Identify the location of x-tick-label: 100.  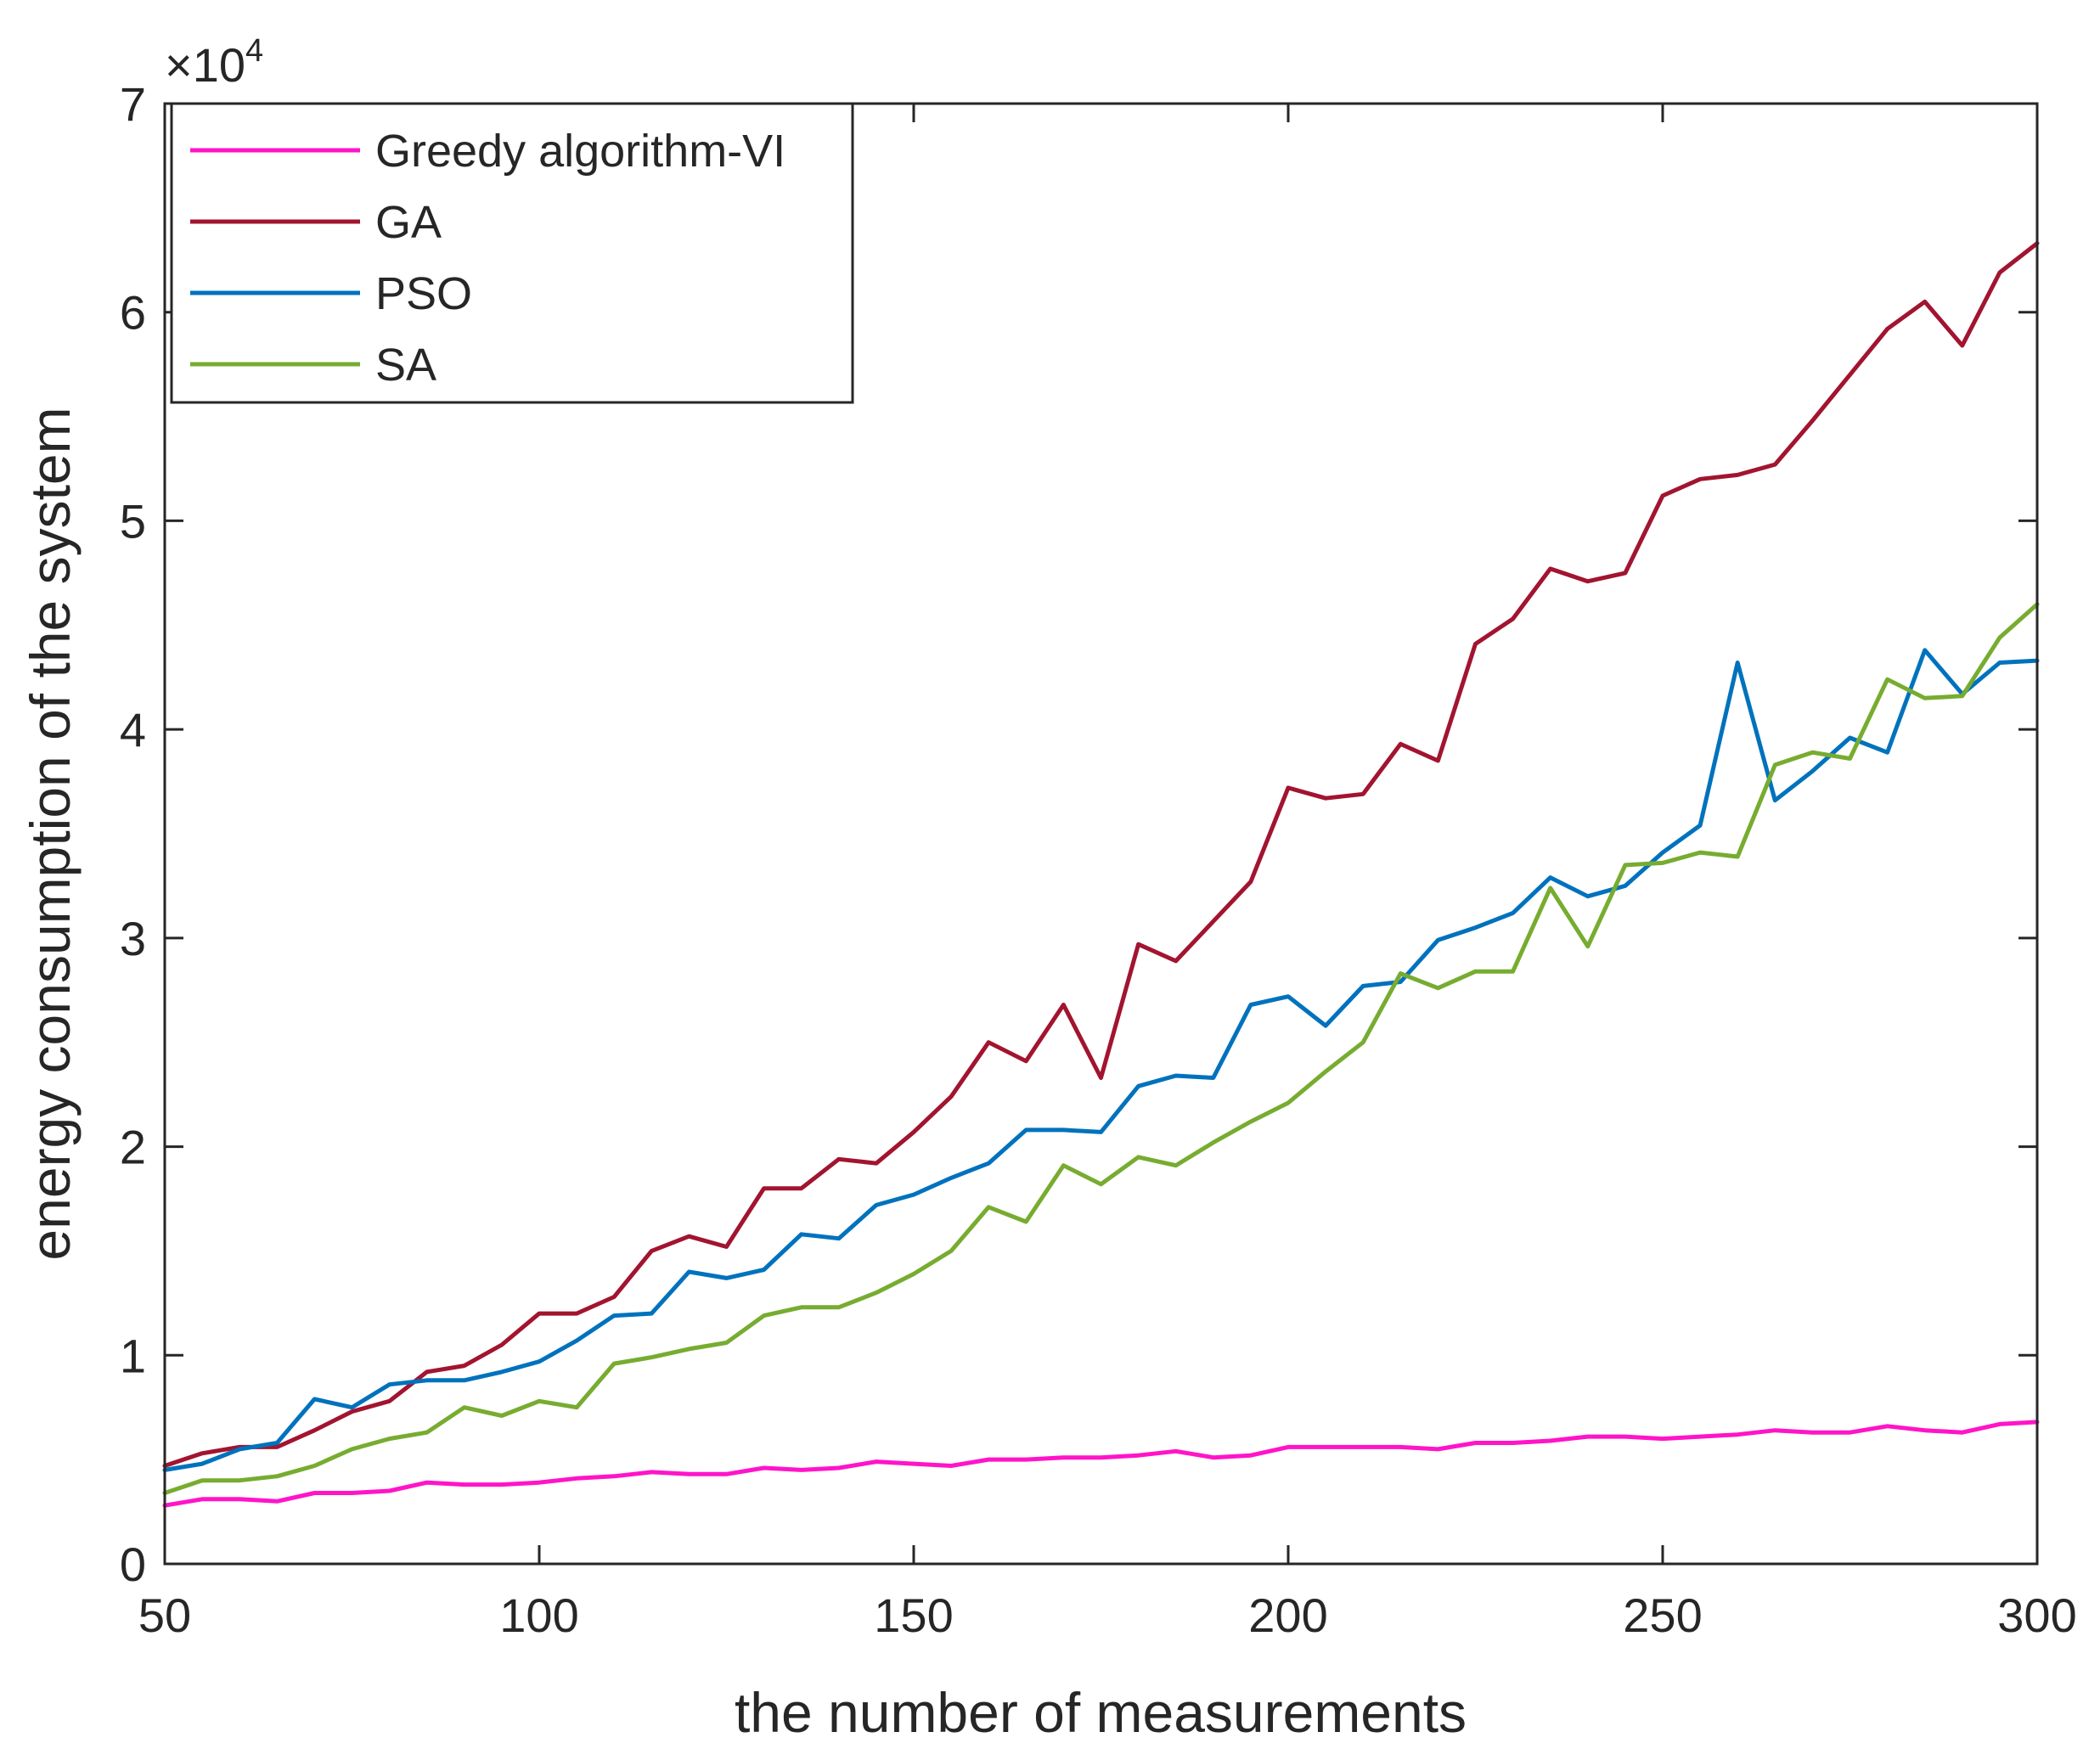
(538, 1615).